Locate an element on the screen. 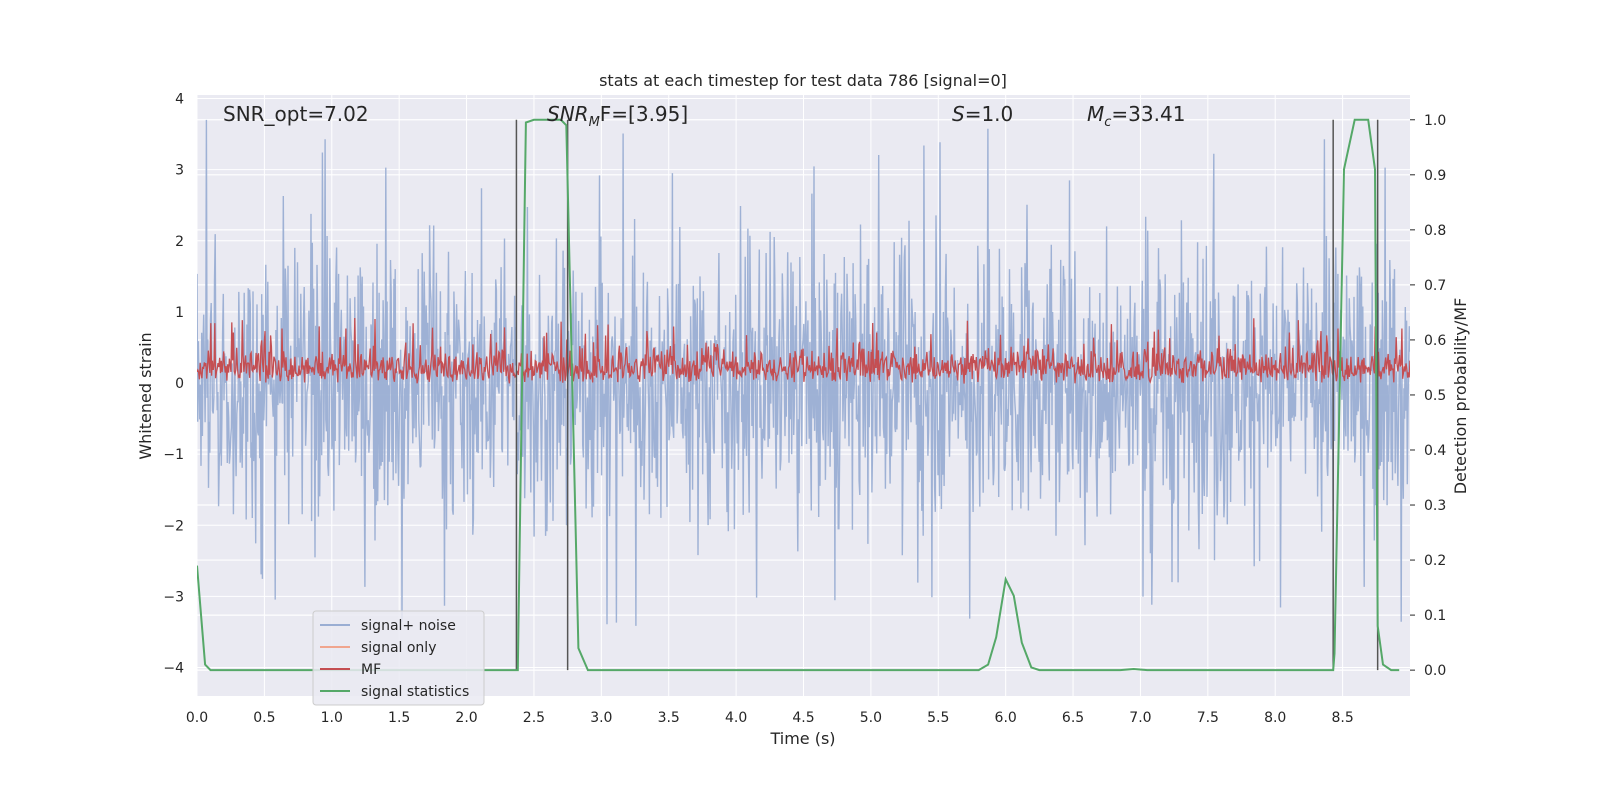 The height and width of the screenshot is (800, 1600). y-tick-label: −1 is located at coordinates (173, 455).